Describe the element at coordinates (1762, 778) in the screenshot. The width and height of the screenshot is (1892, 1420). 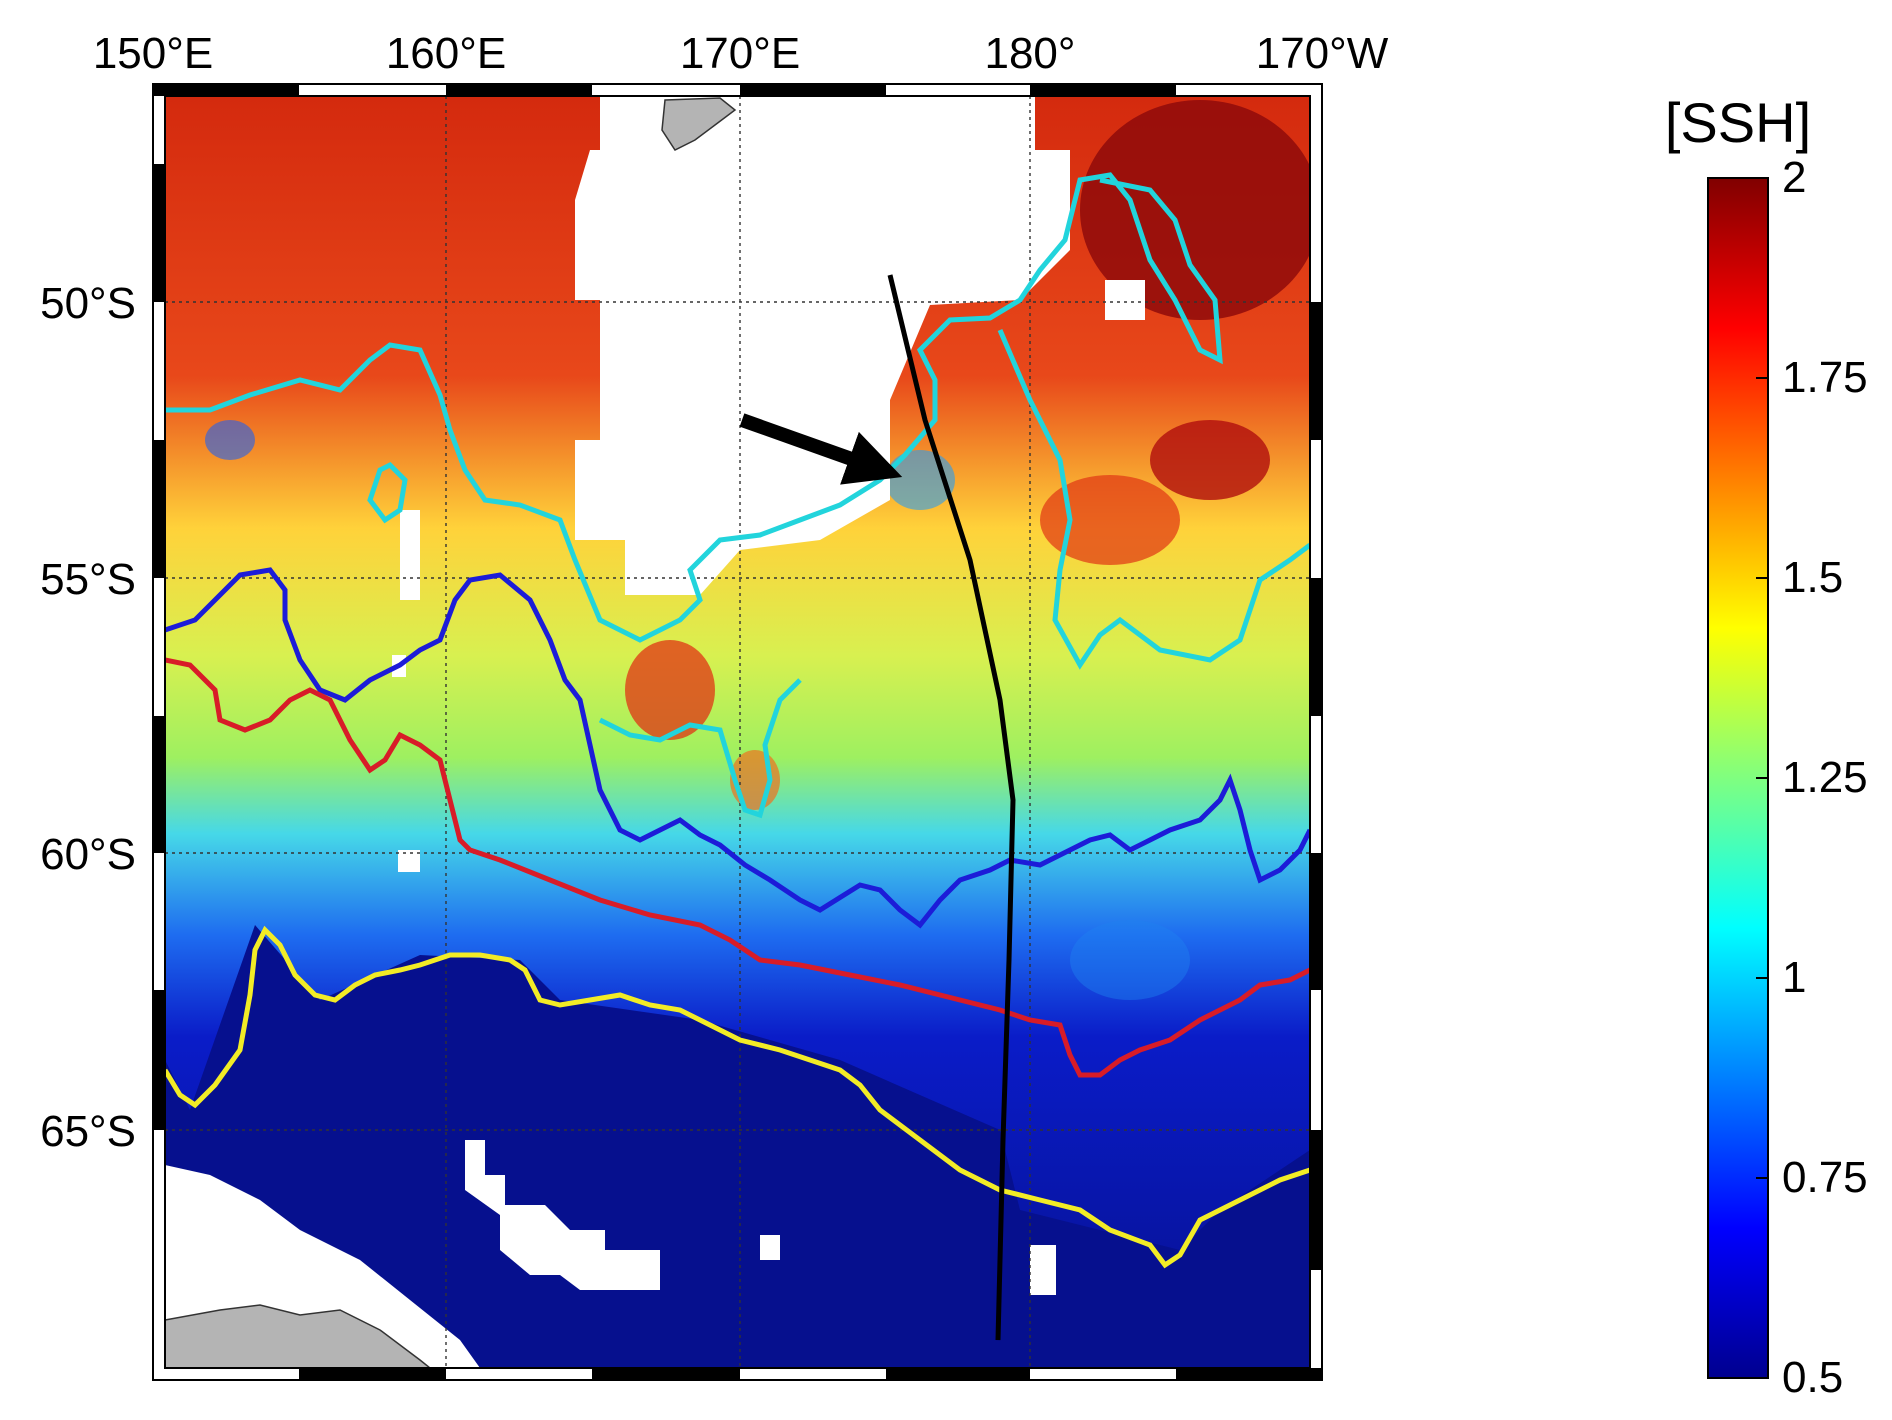
I see `colorbar-ticks` at that location.